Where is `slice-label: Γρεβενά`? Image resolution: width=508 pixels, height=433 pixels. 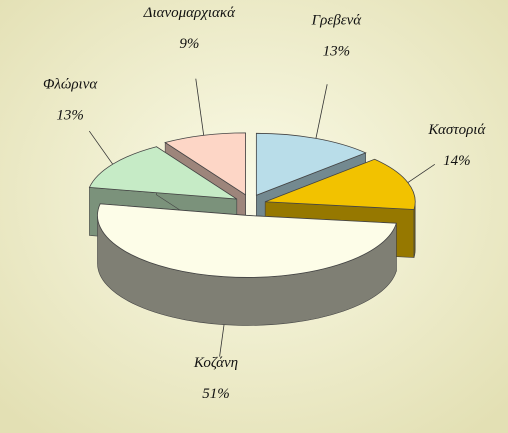
slice-label: Γρεβενά is located at coordinates (337, 20).